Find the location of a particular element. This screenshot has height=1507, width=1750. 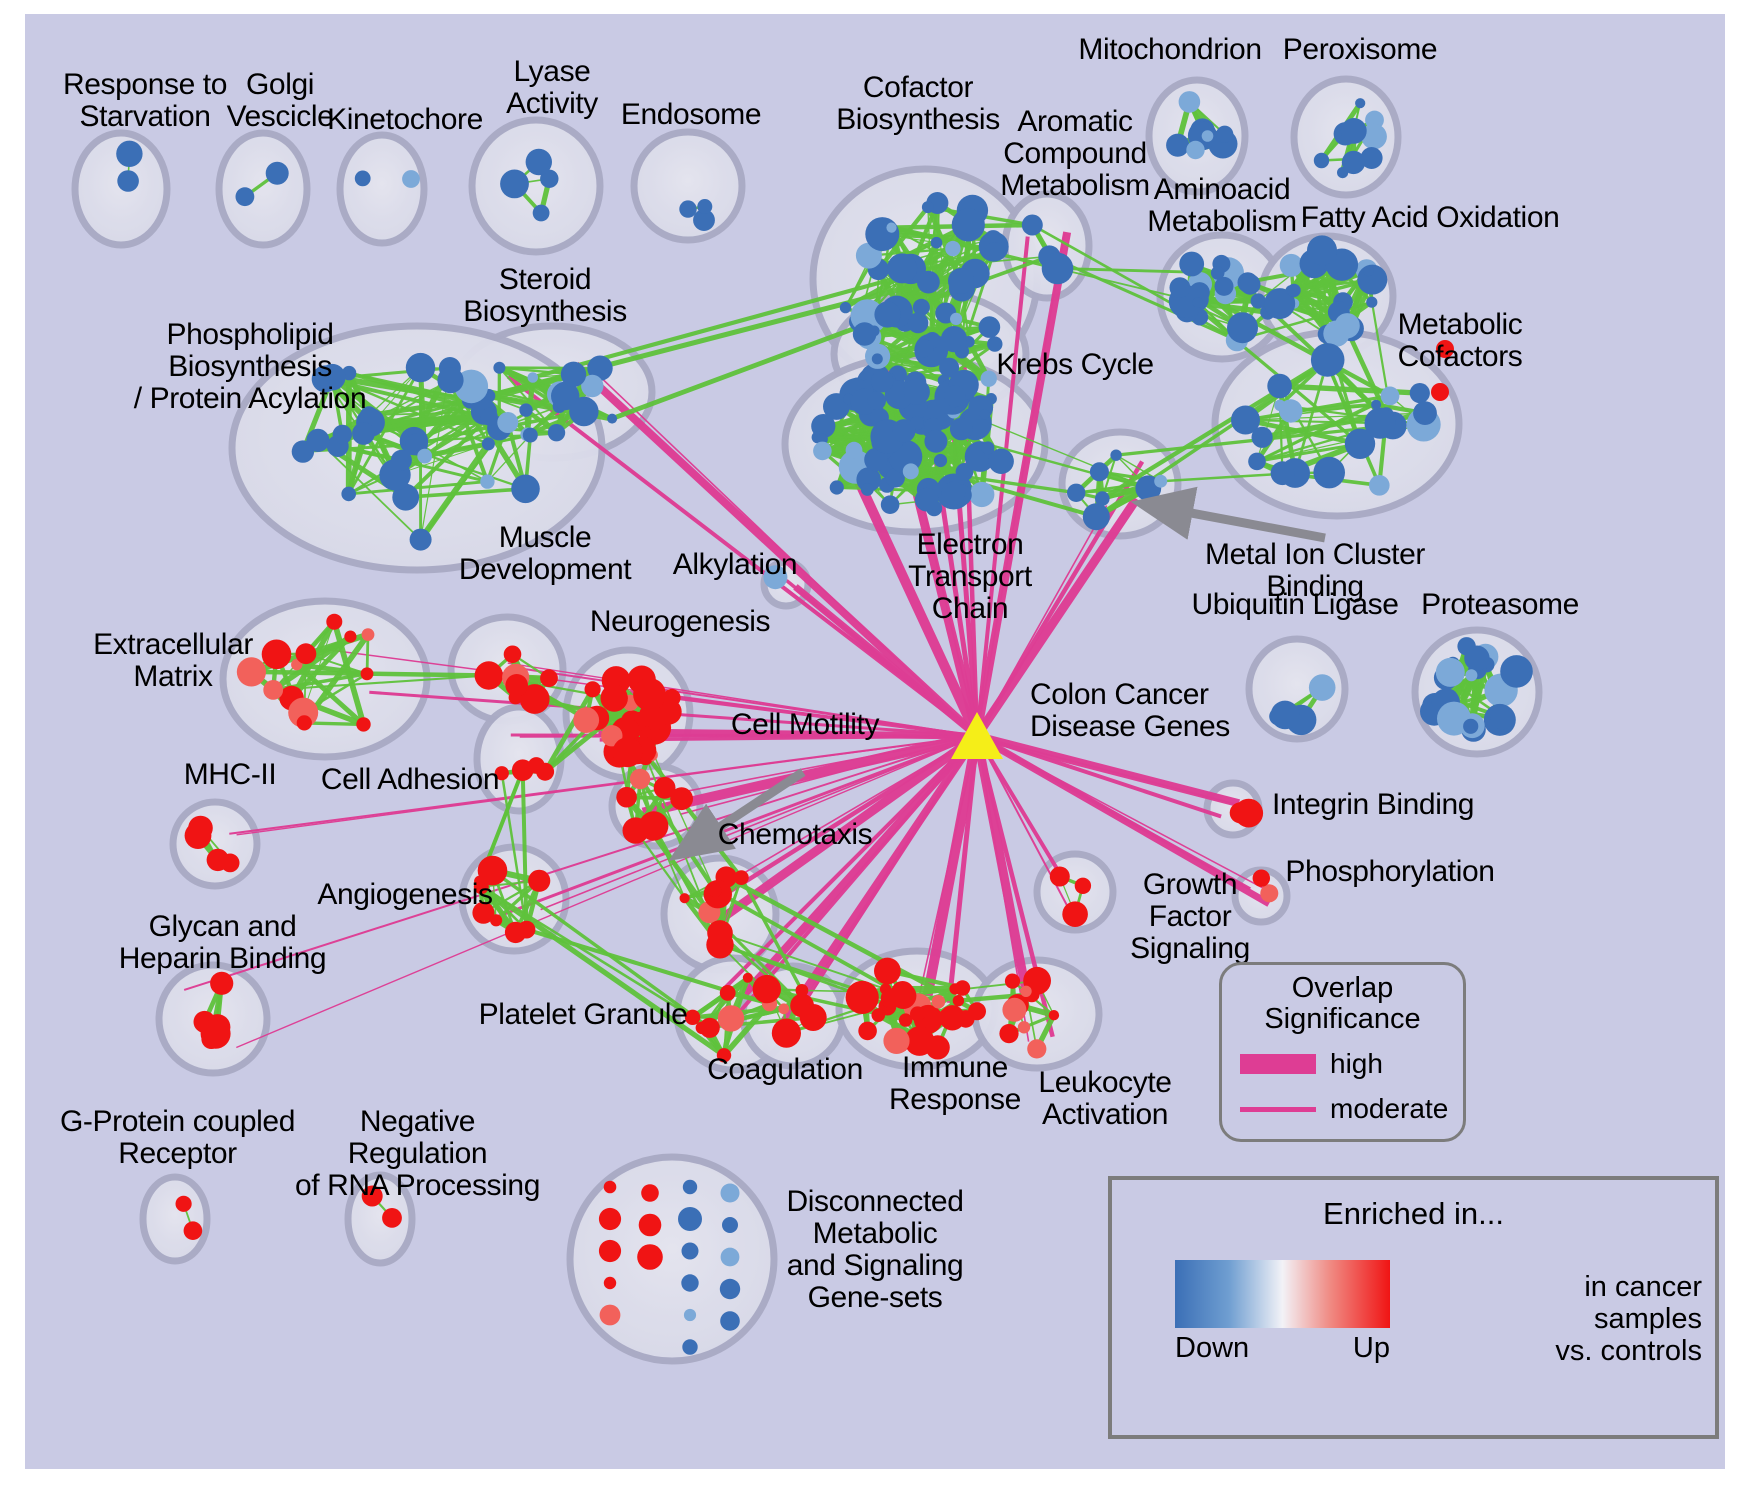

legend-overlap-significance: Overlap Significance high moderate is located at coordinates (1342, 1052).